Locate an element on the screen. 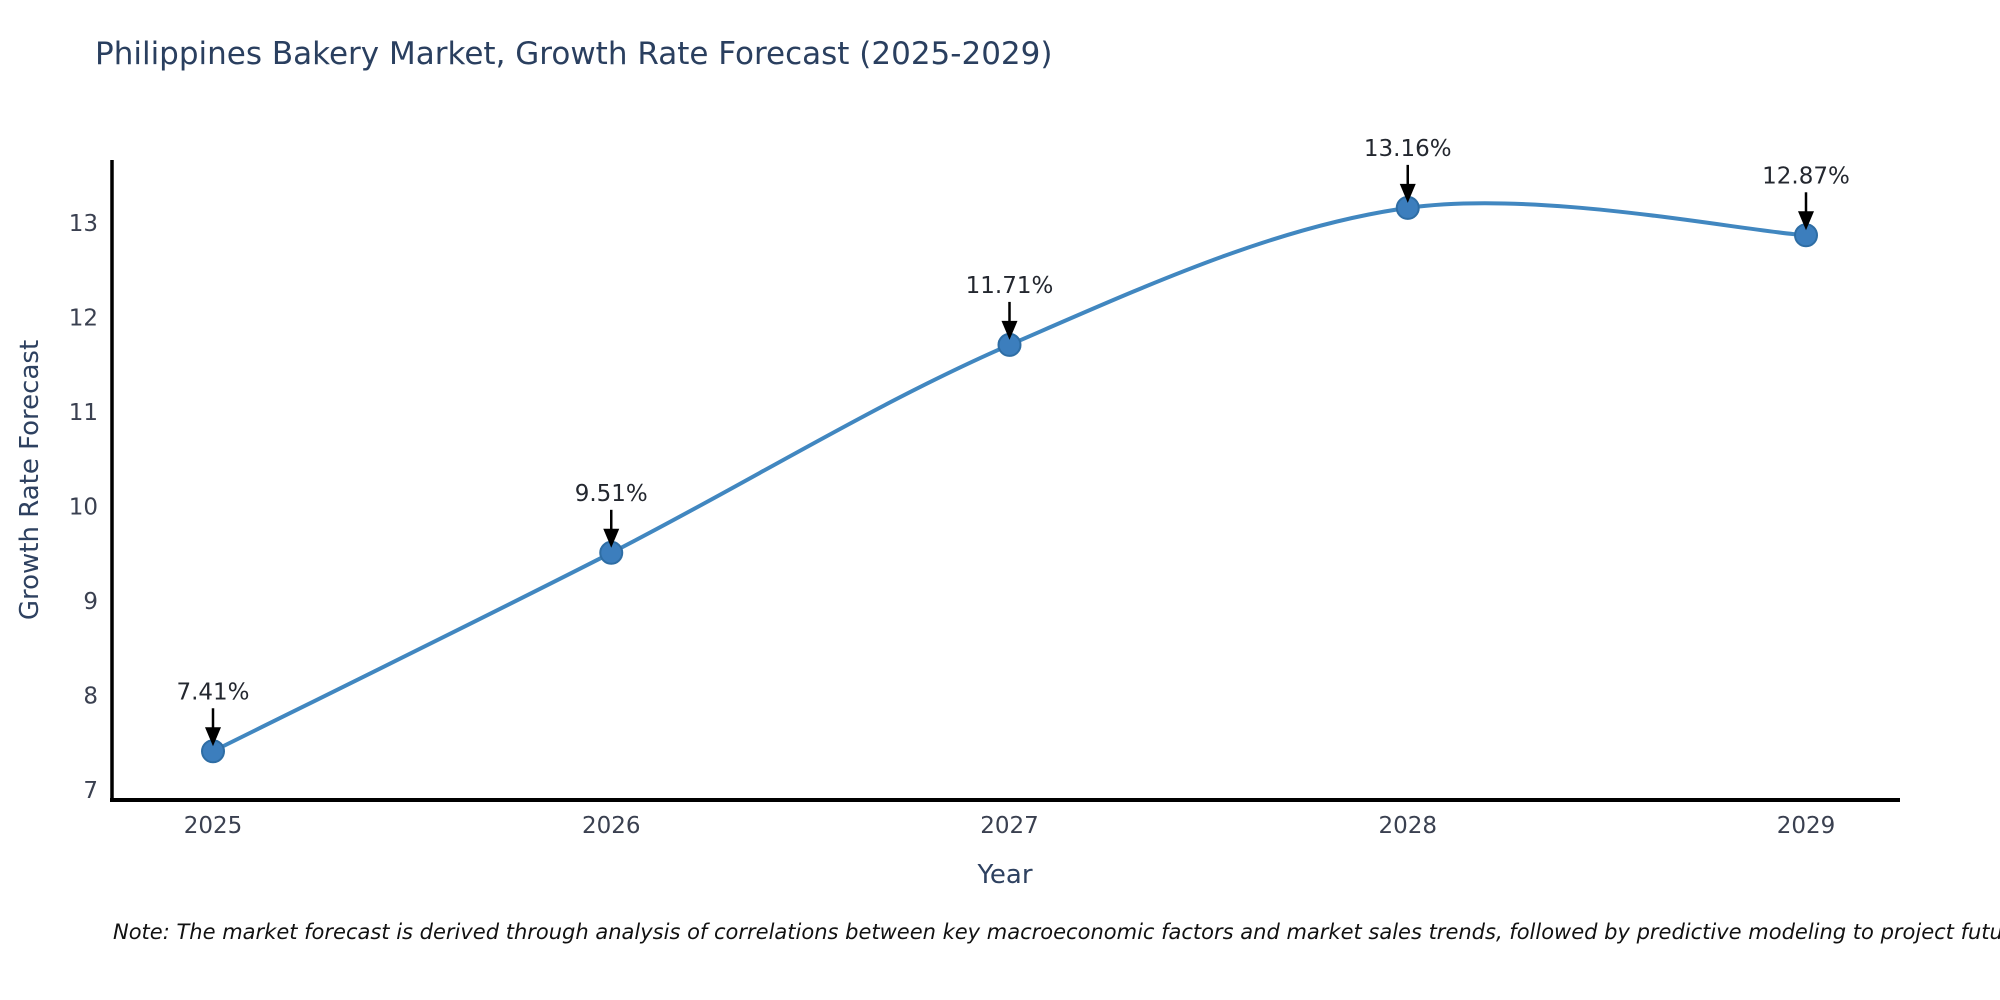  y-tick-label: 11 is located at coordinates (83, 413).